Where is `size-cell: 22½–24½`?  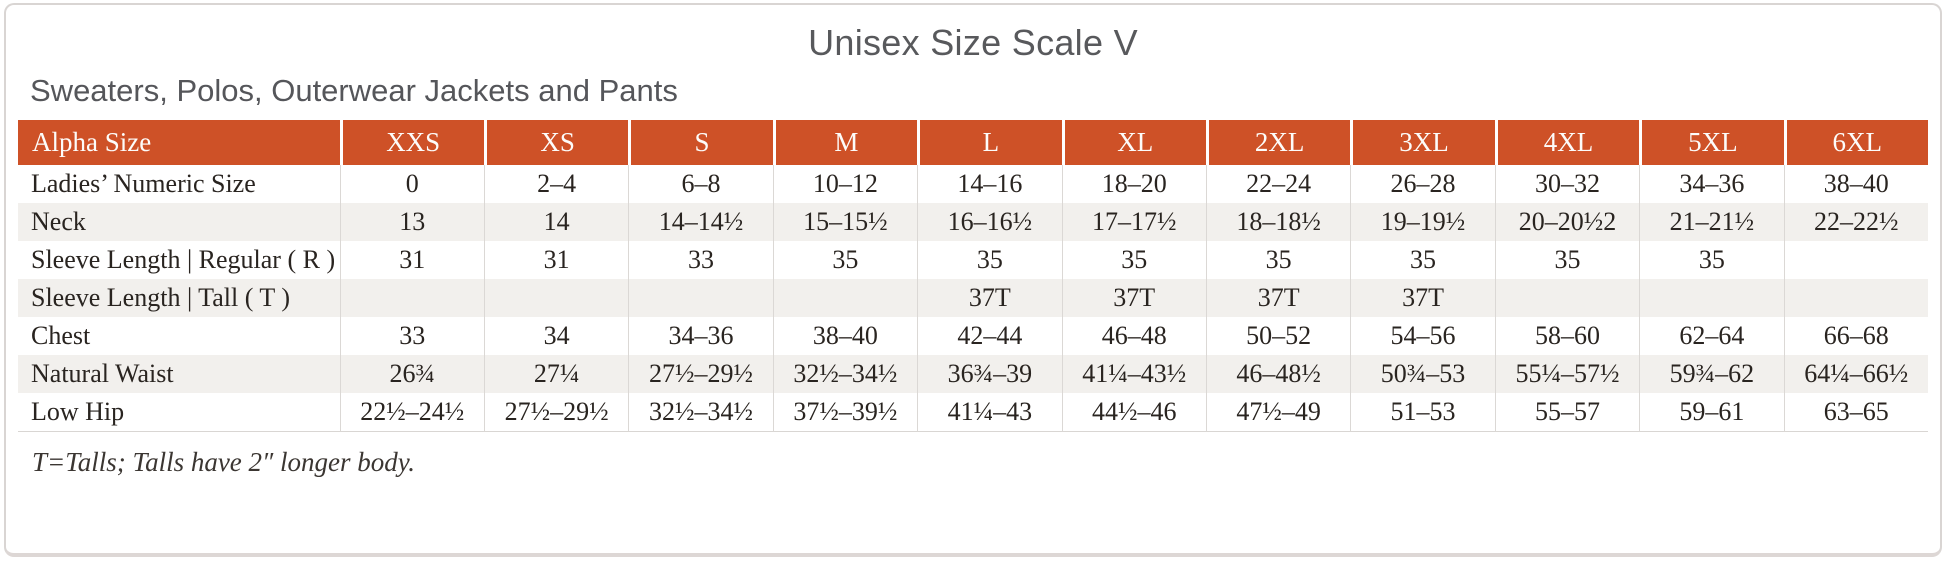
size-cell: 22½–24½ is located at coordinates (411, 412).